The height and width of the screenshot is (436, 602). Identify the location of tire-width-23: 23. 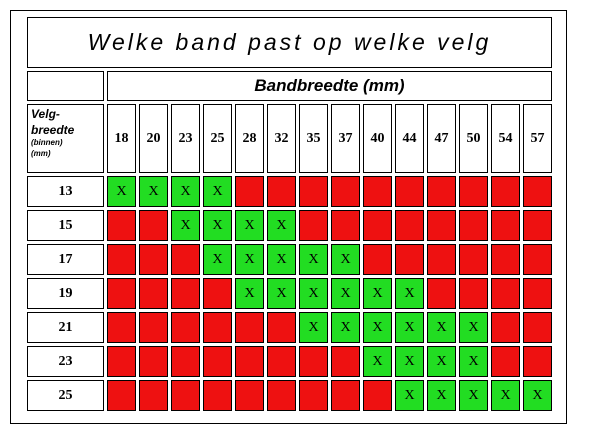
(185, 138).